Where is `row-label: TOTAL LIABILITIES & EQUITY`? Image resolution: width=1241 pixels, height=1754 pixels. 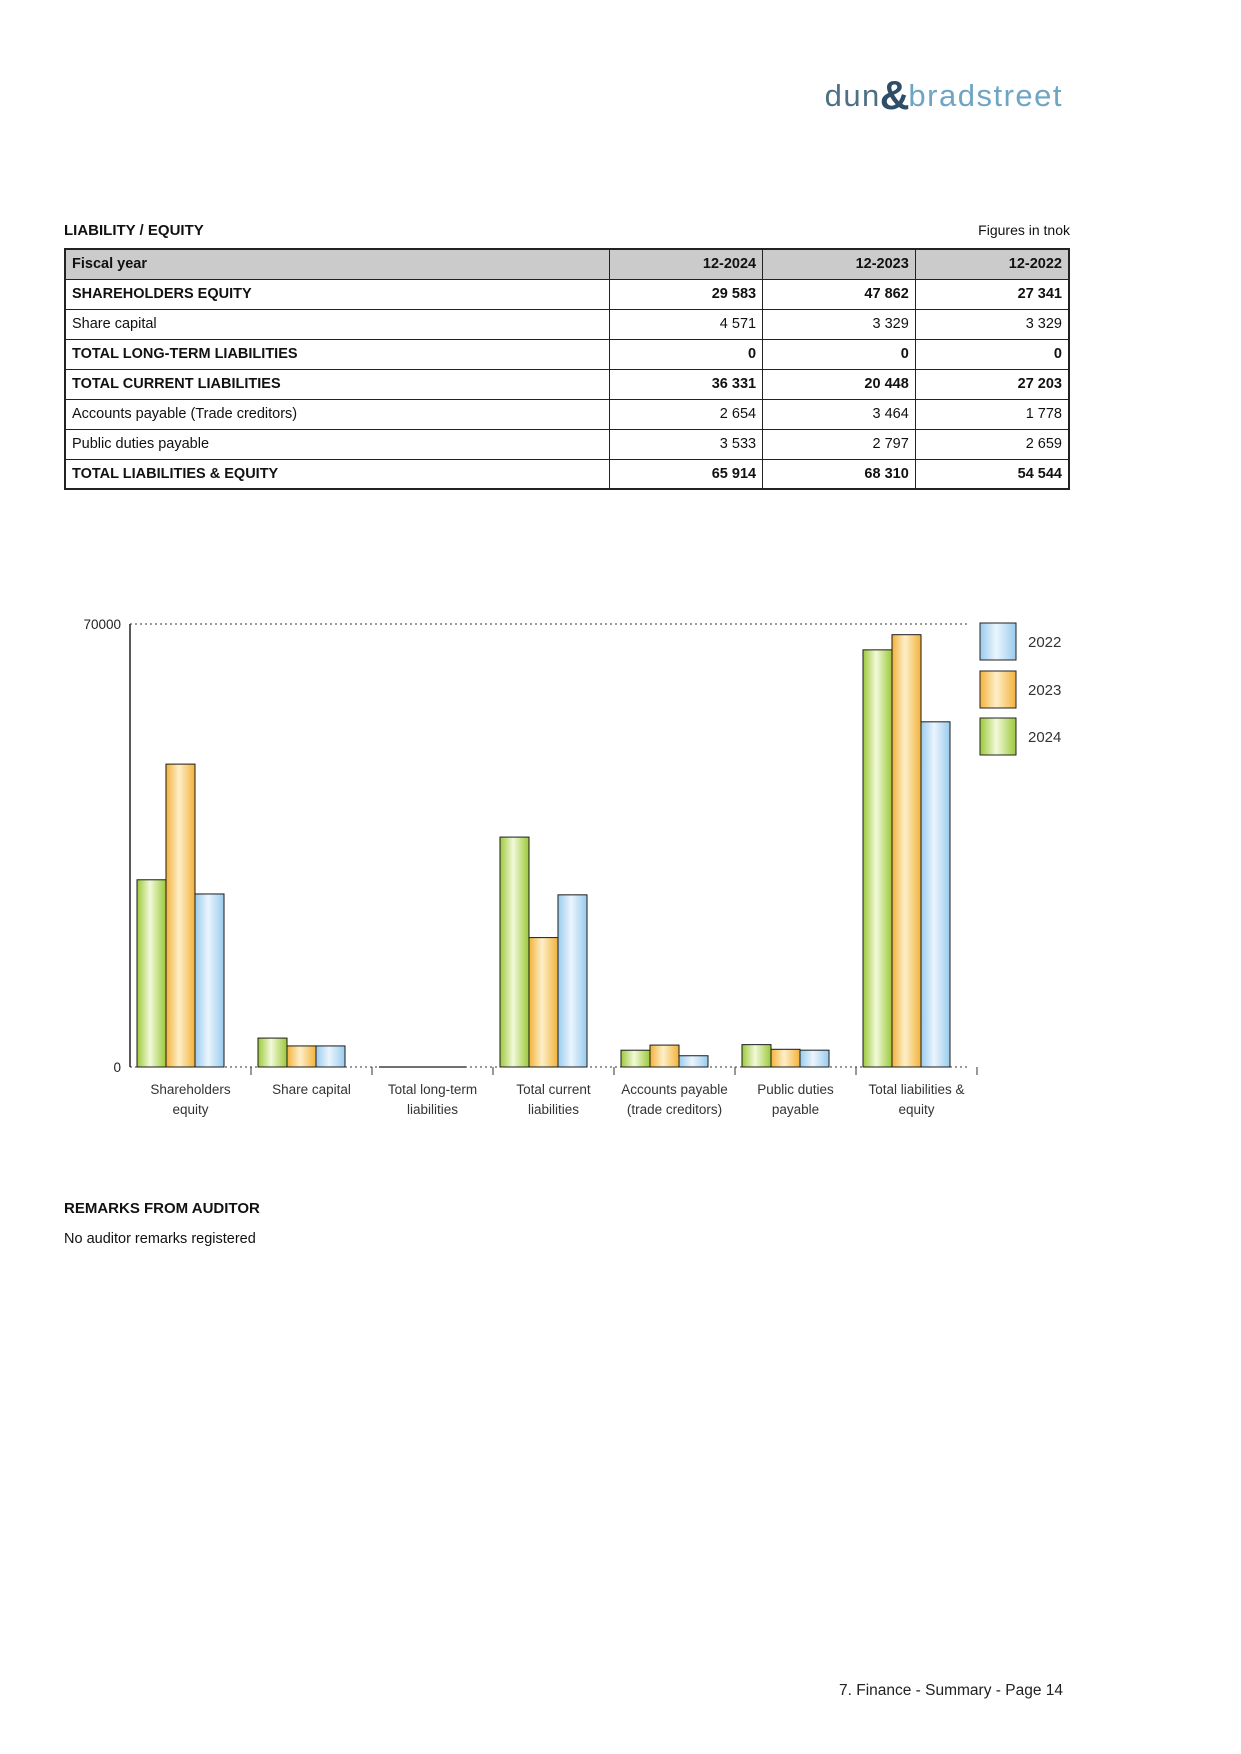 row-label: TOTAL LIABILITIES & EQUITY is located at coordinates (337, 474).